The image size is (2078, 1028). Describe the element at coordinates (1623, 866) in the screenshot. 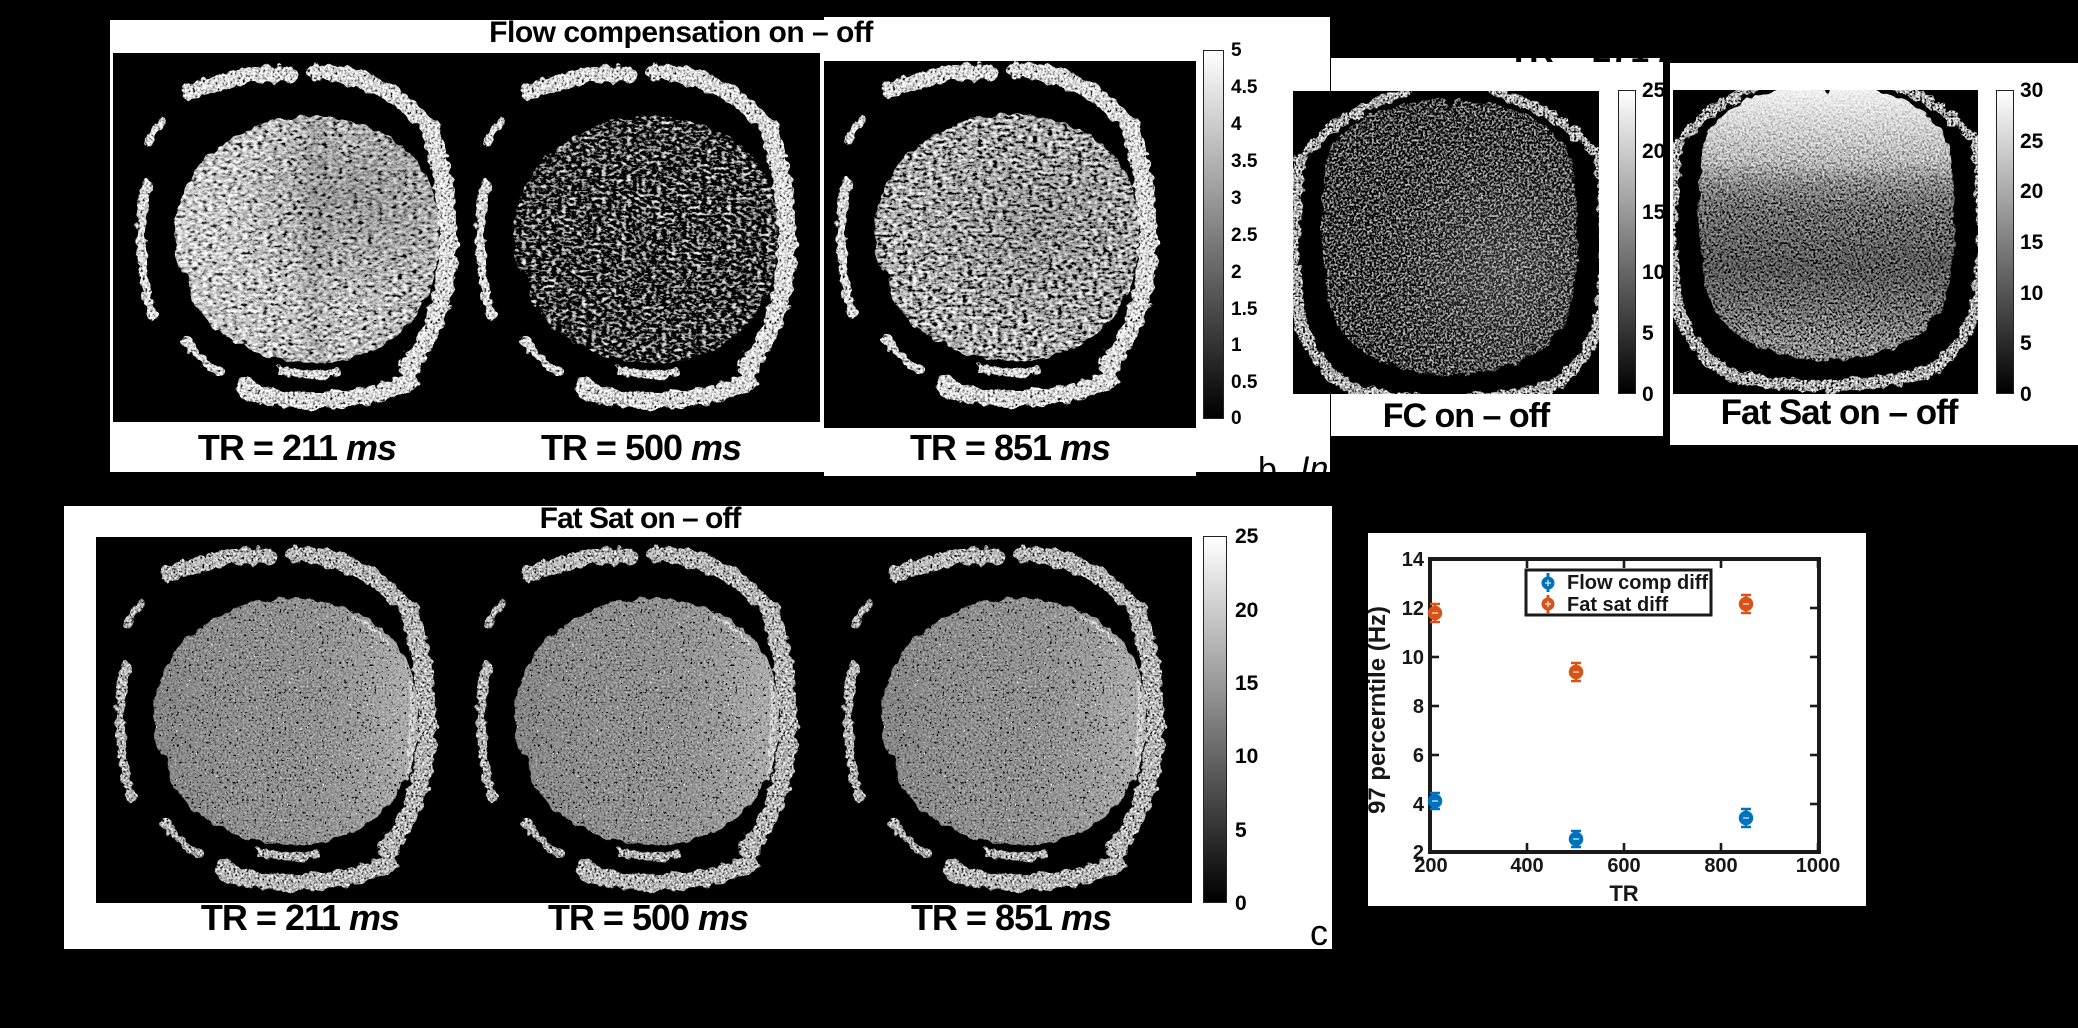

I see `svg-text: 600` at that location.